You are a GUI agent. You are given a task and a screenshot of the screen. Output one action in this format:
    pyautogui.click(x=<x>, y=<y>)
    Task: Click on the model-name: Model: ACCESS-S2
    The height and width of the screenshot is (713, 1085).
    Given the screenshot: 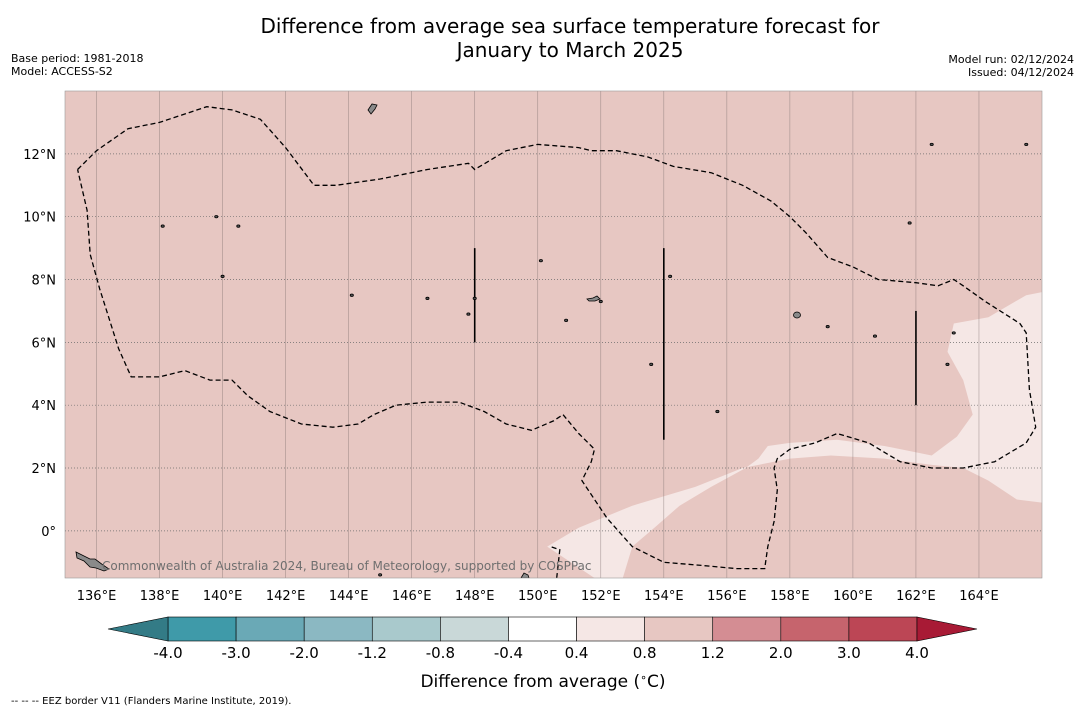 What is the action you would take?
    pyautogui.click(x=62, y=71)
    